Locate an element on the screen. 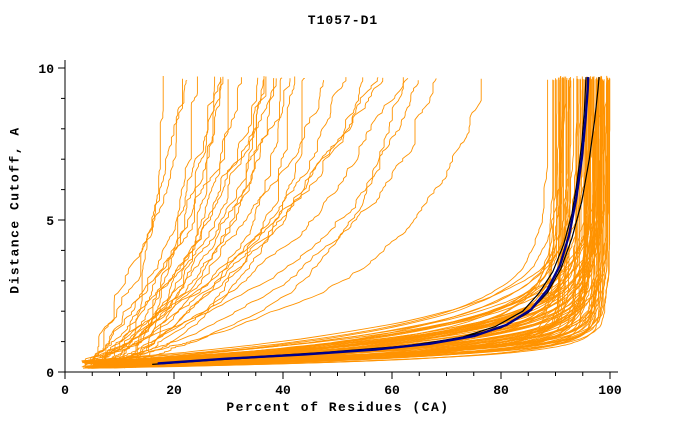 This screenshot has width=680, height=440. x-axis-label: Percent of Residues (CA) is located at coordinates (338, 407).